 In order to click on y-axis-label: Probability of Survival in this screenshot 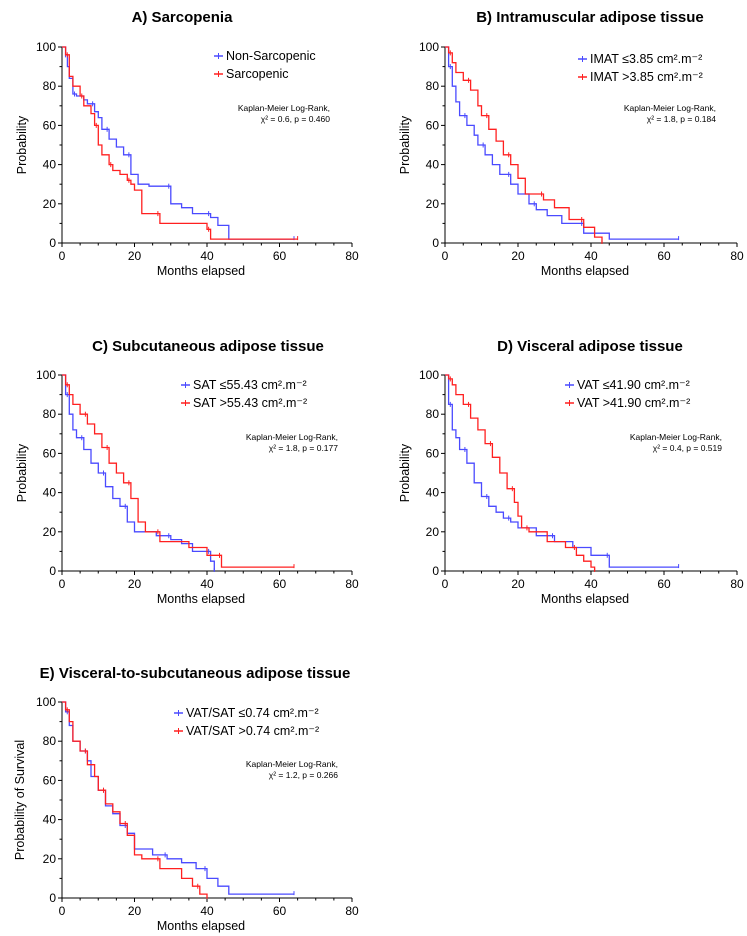, I will do `click(20, 800)`.